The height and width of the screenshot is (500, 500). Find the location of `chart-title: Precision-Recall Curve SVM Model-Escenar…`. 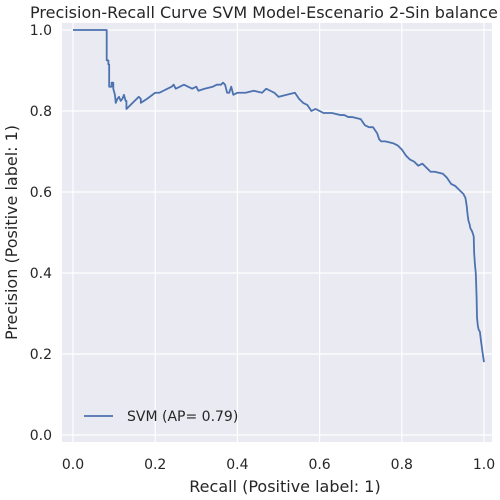

chart-title: Precision-Recall Curve SVM Model-Escenar… is located at coordinates (264, 12).